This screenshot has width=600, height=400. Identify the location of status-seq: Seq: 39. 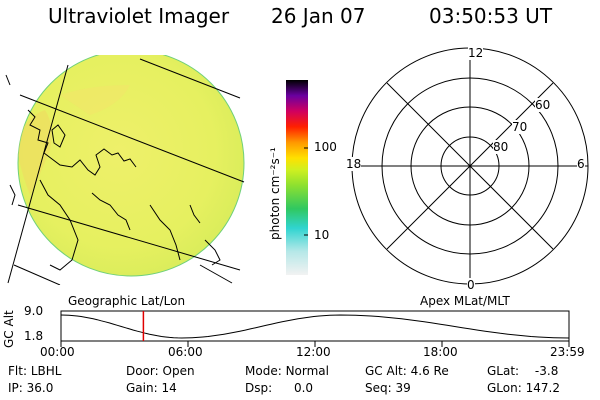
(388, 388).